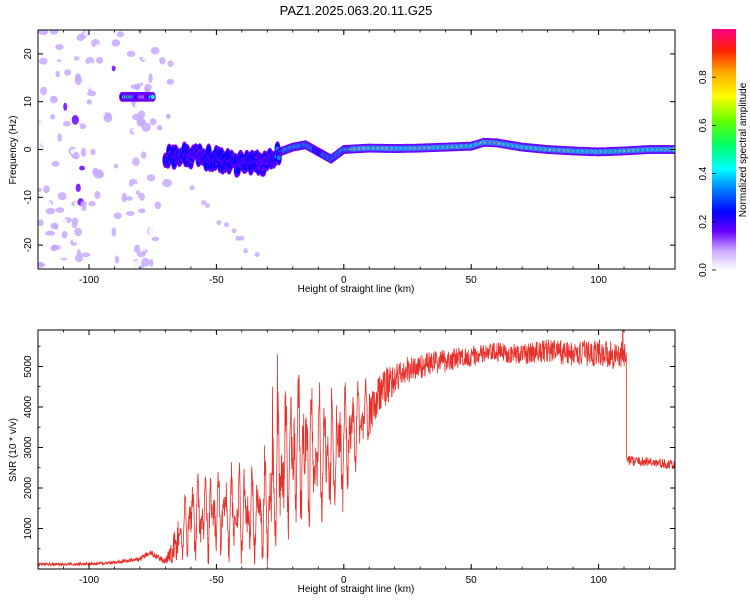  What do you see at coordinates (28, 149) in the screenshot?
I see `y-tick-label: 0` at bounding box center [28, 149].